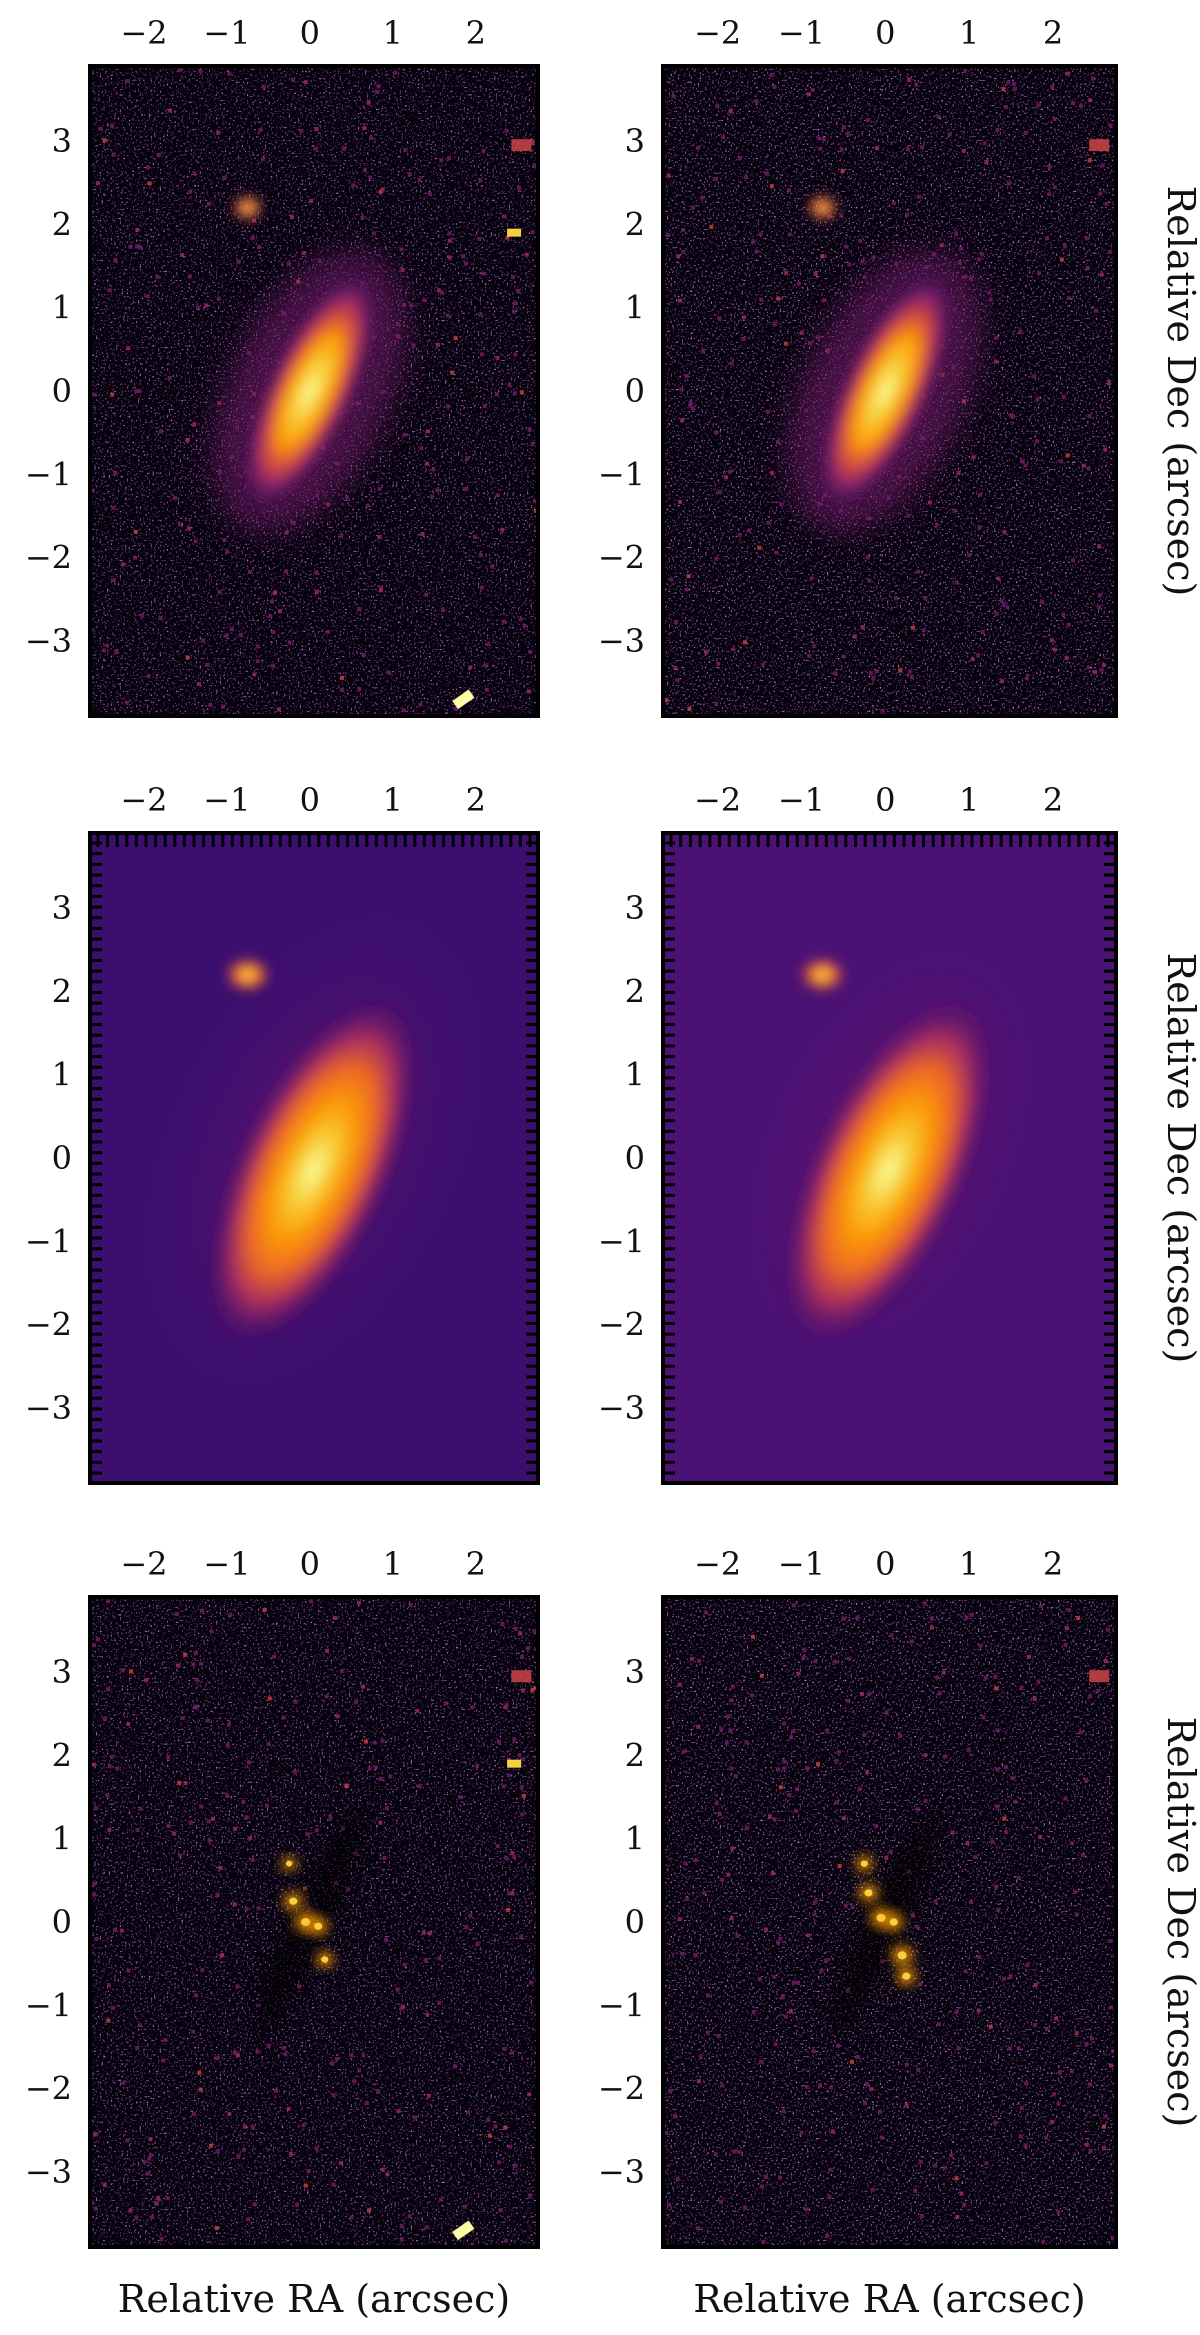 This screenshot has height=2335, width=1200. I want to click on x-tick-label: 0, so click(310, 33).